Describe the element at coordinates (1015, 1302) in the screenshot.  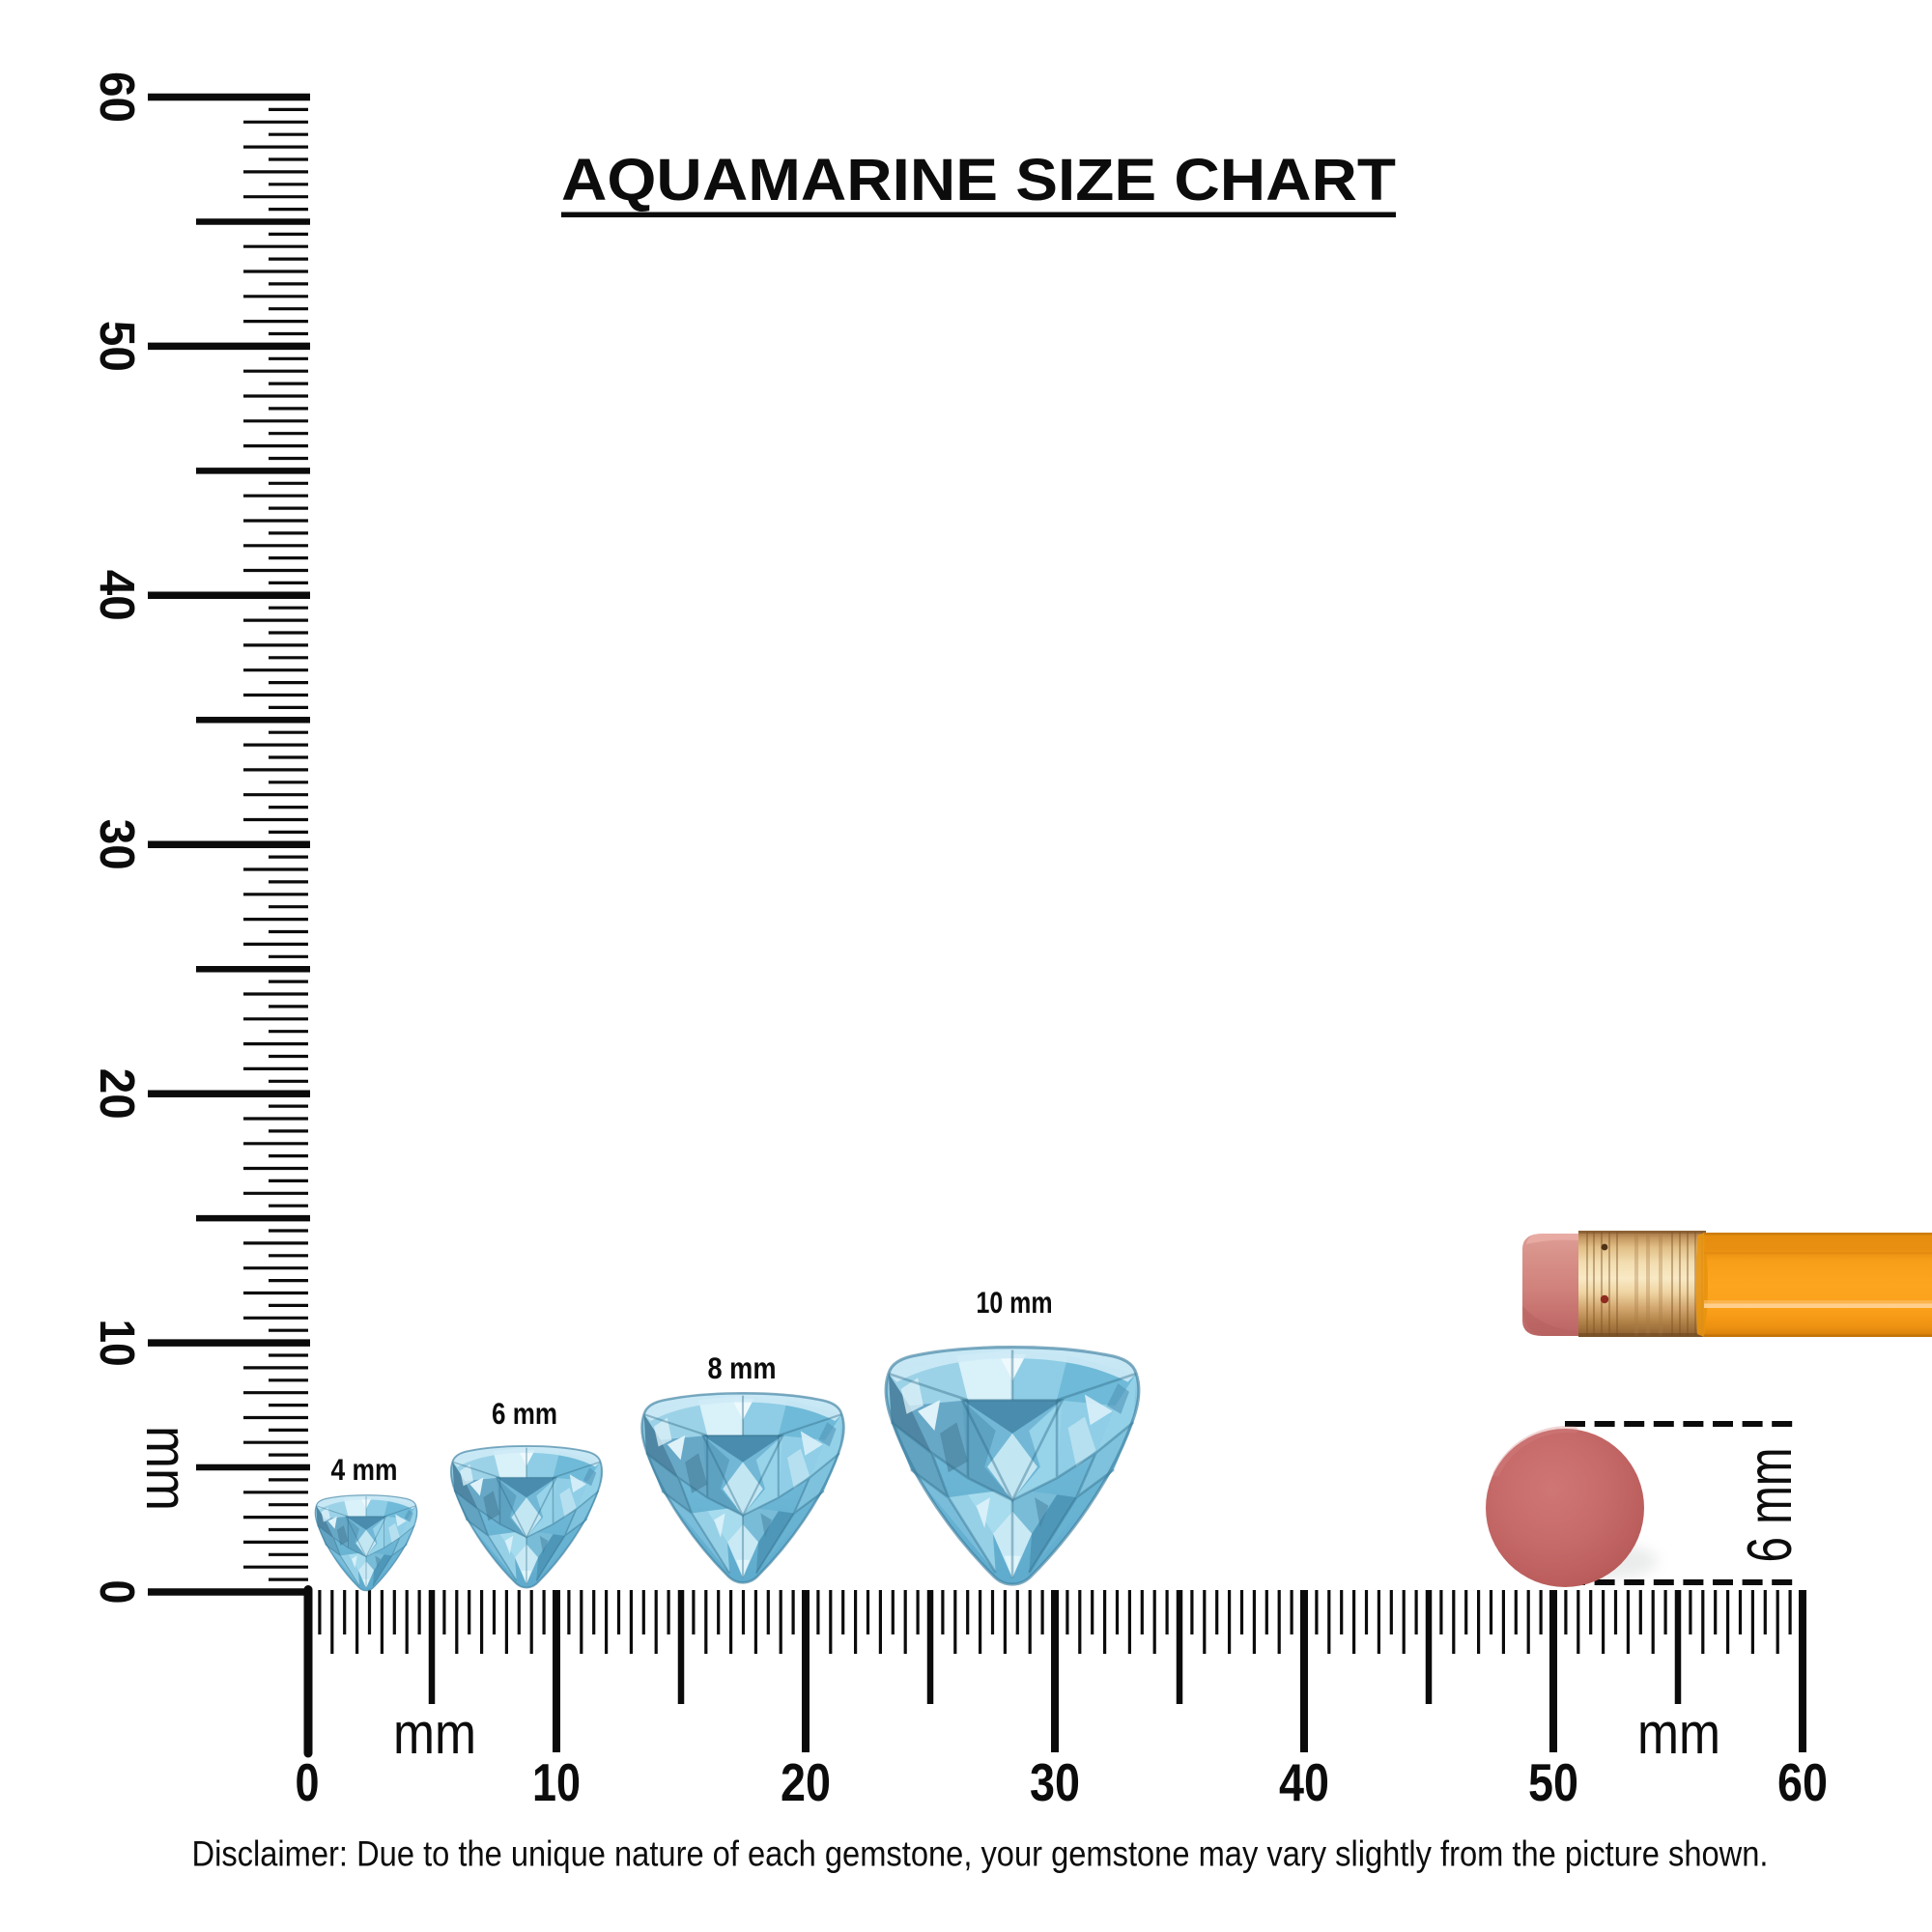
I see `svg-text: 10 mm` at that location.